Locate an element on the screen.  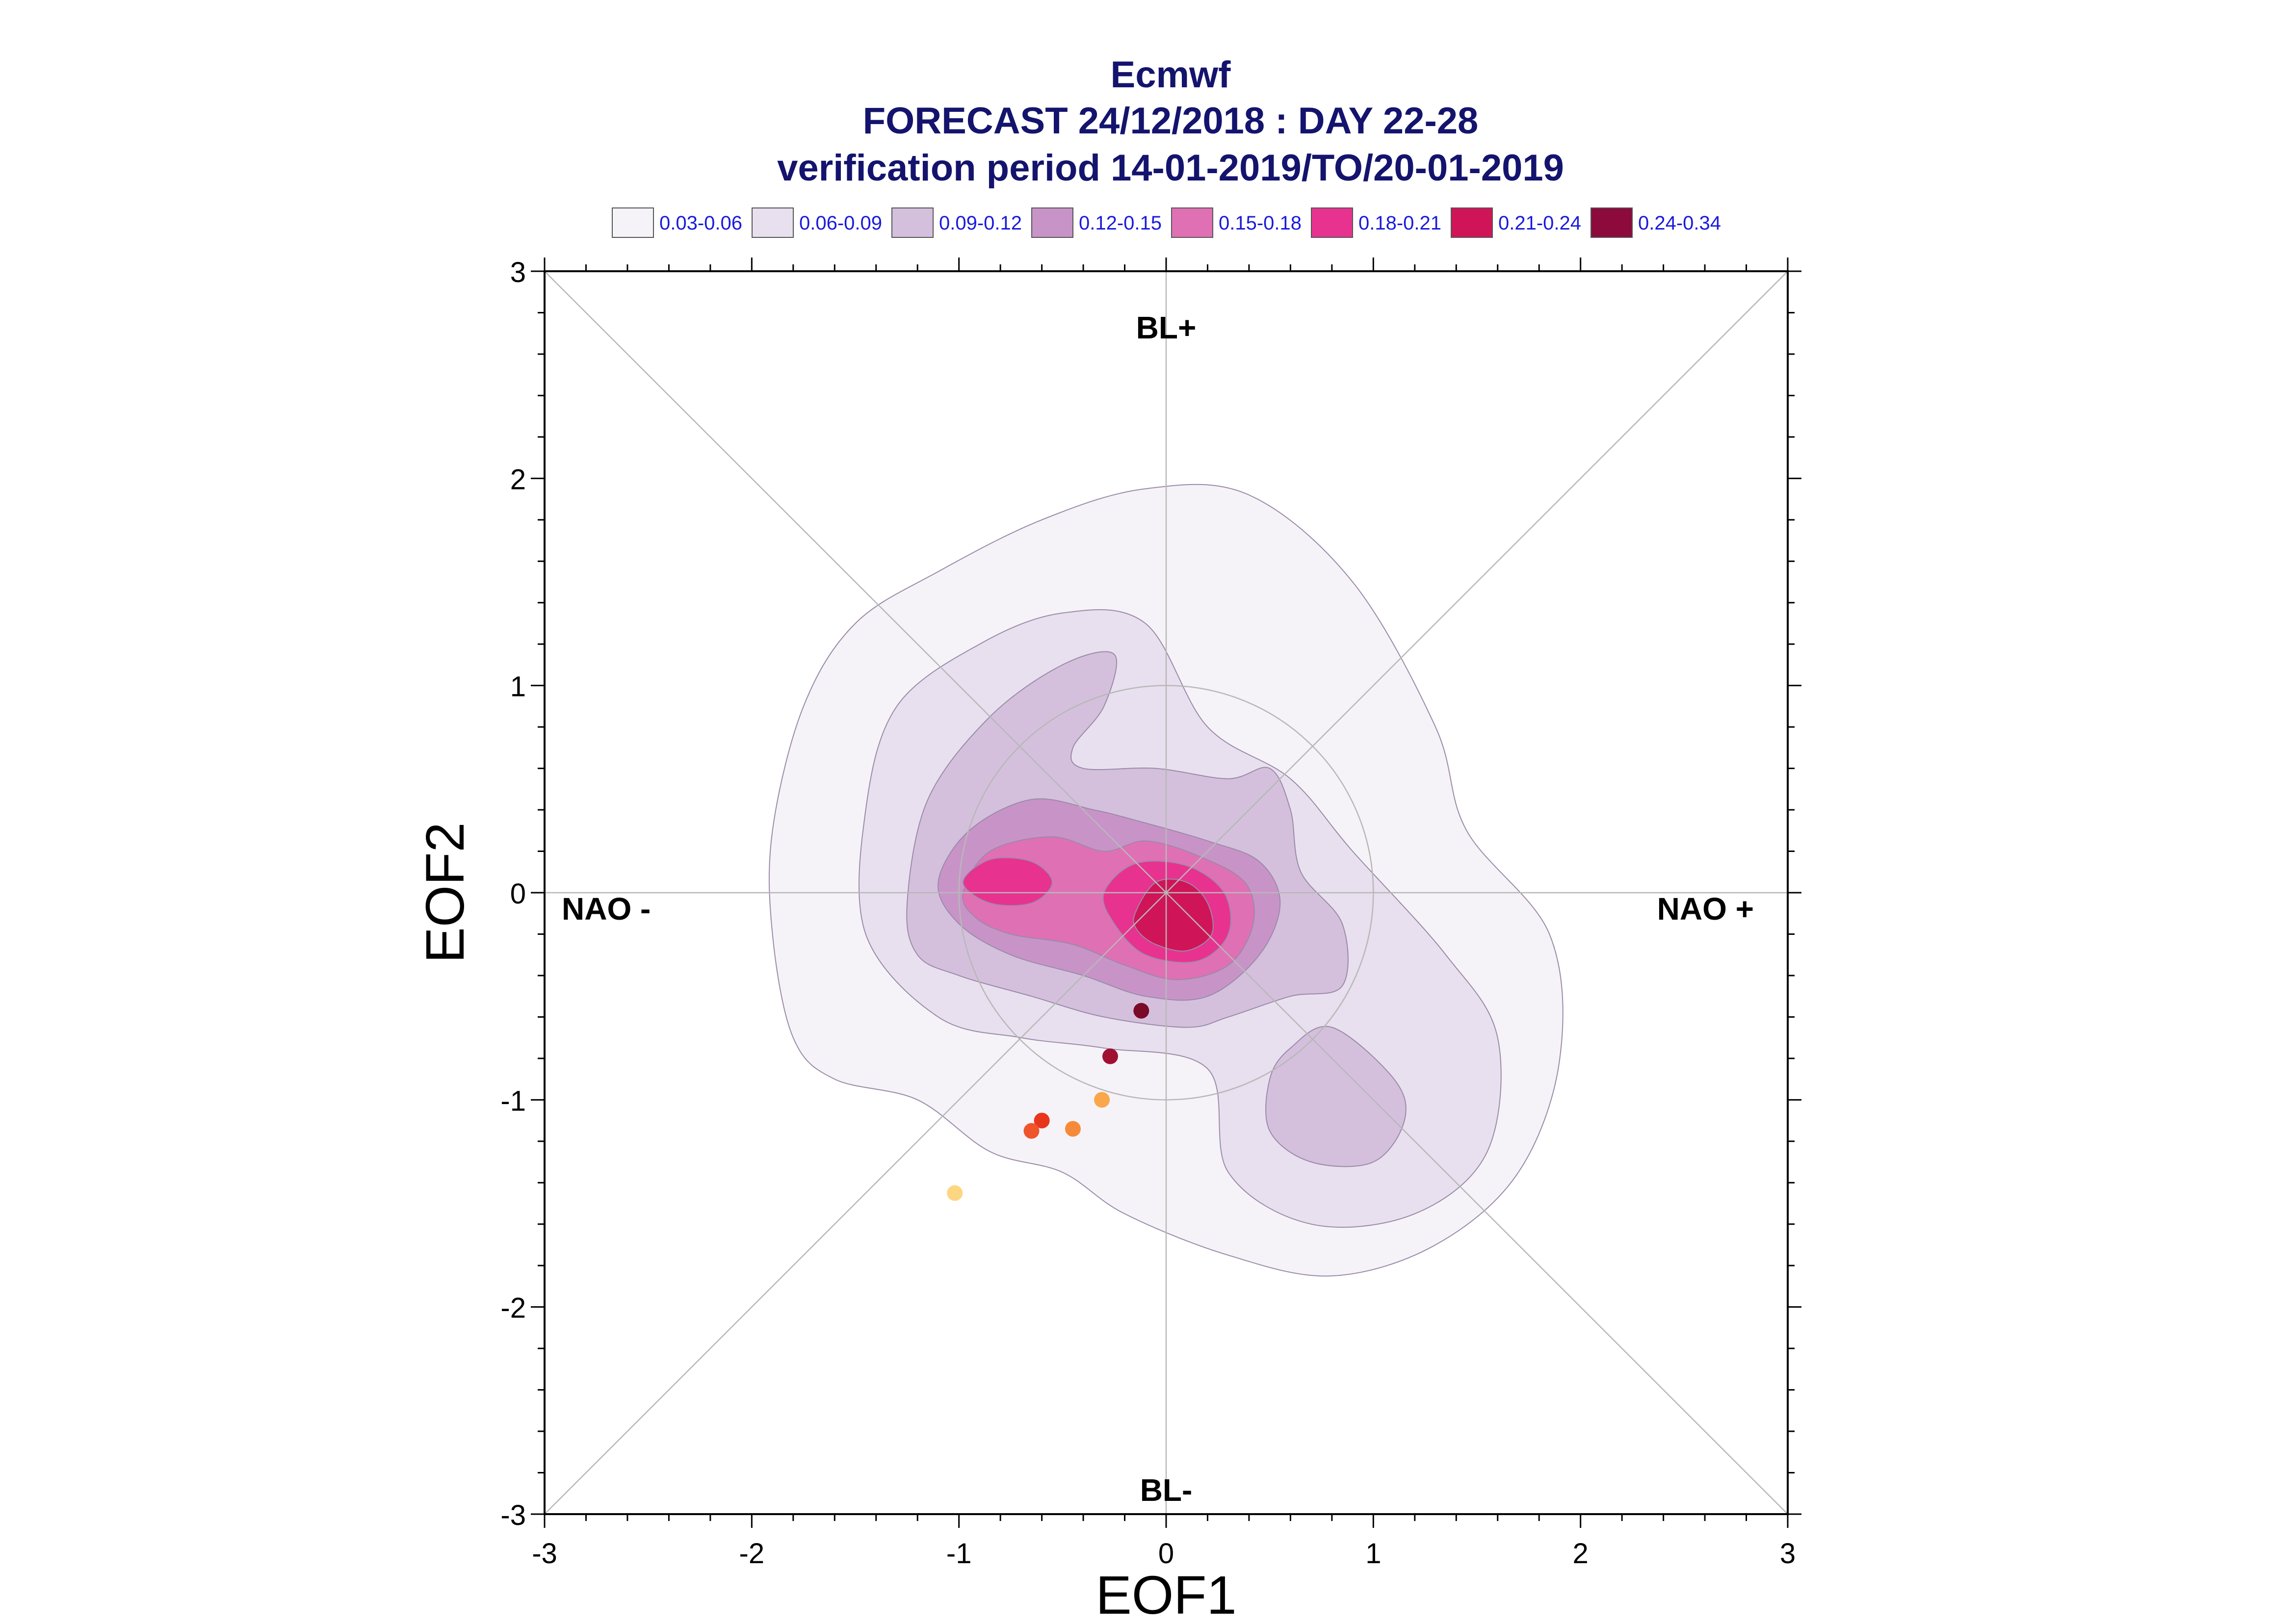
reference-circle is located at coordinates (1166, 893).